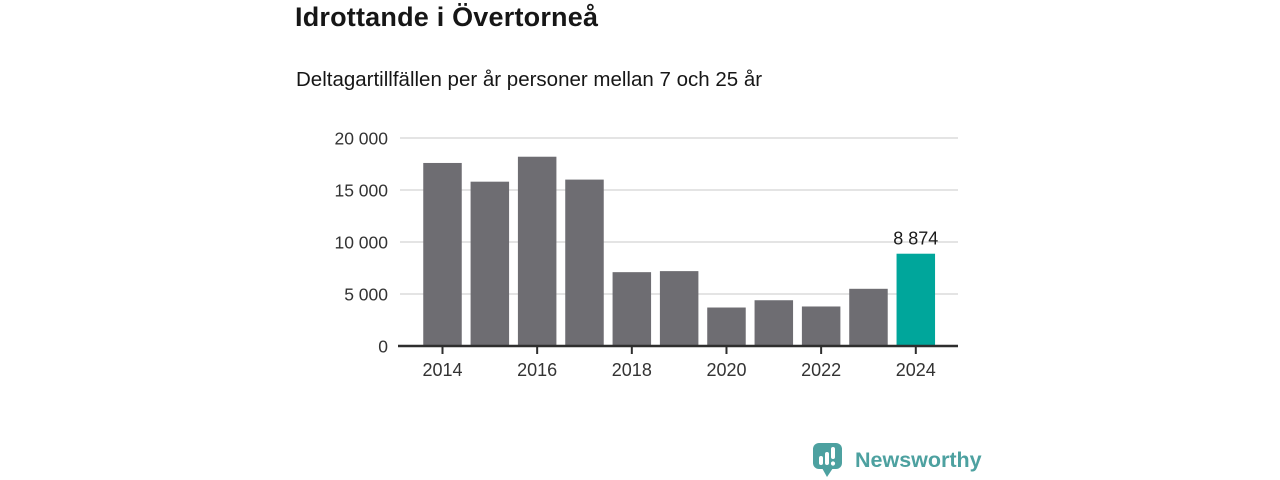 The image size is (1280, 480). I want to click on bar-2022, so click(821, 326).